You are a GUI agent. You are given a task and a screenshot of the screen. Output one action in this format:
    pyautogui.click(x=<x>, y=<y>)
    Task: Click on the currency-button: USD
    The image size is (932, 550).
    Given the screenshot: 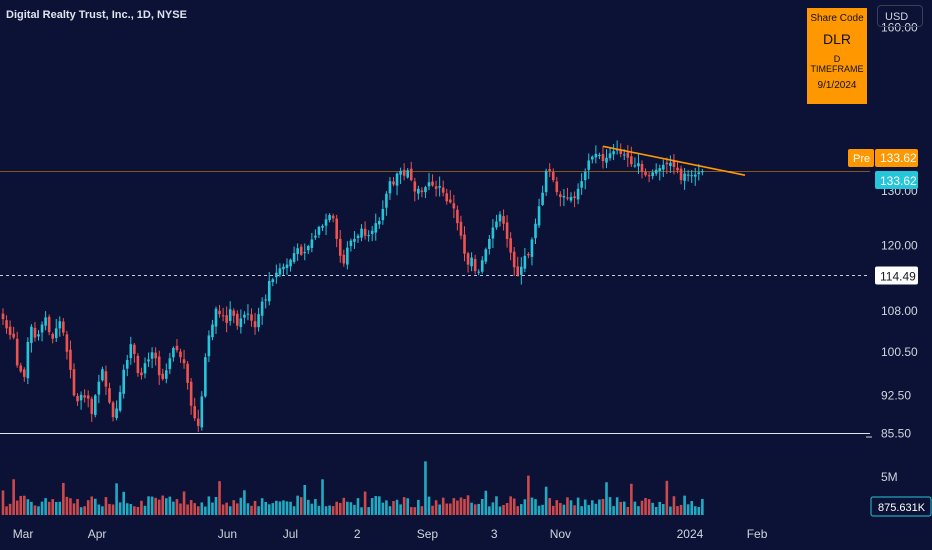 What is the action you would take?
    pyautogui.click(x=900, y=16)
    